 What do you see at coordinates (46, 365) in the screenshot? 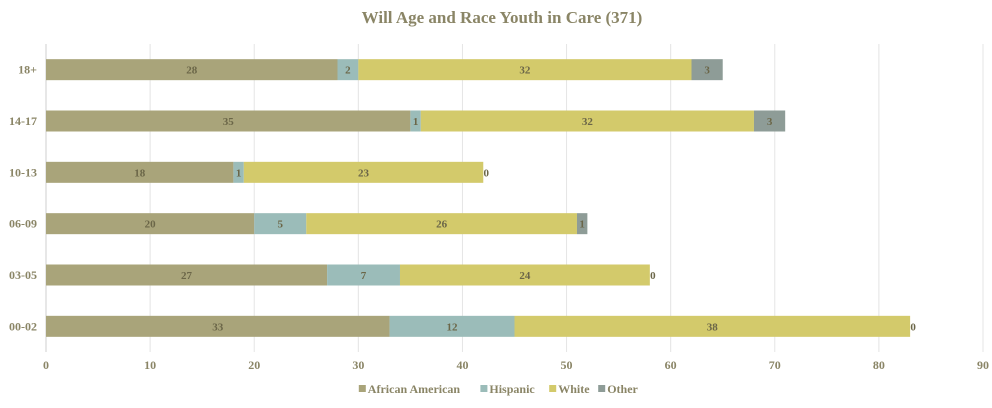
I see `x-tick-label: 0` at bounding box center [46, 365].